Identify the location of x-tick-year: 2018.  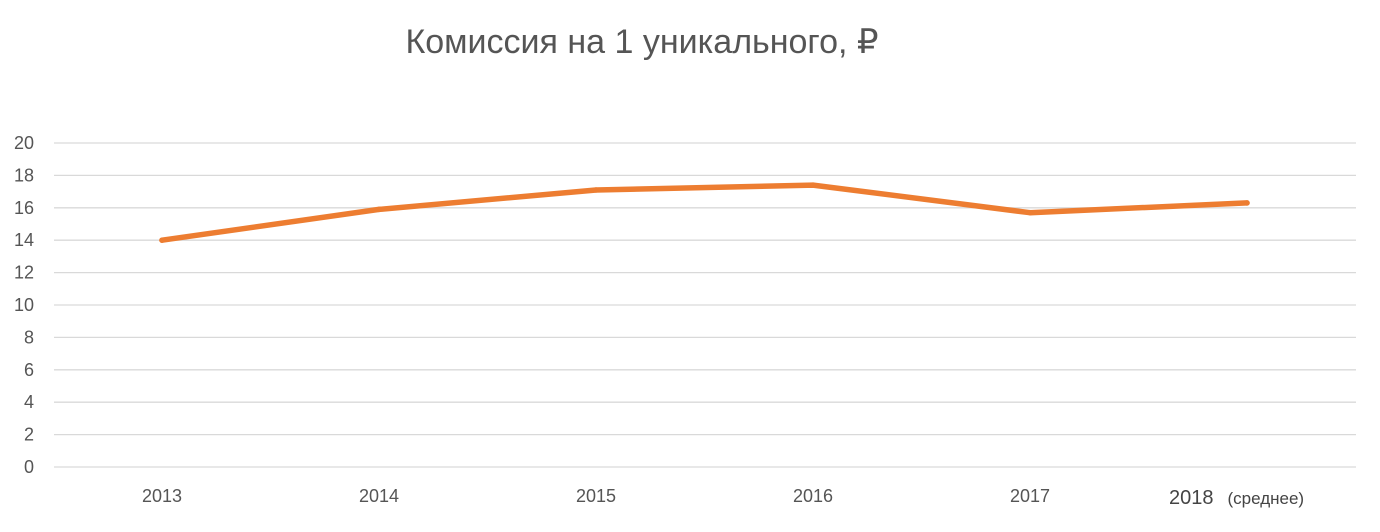
(1191, 498).